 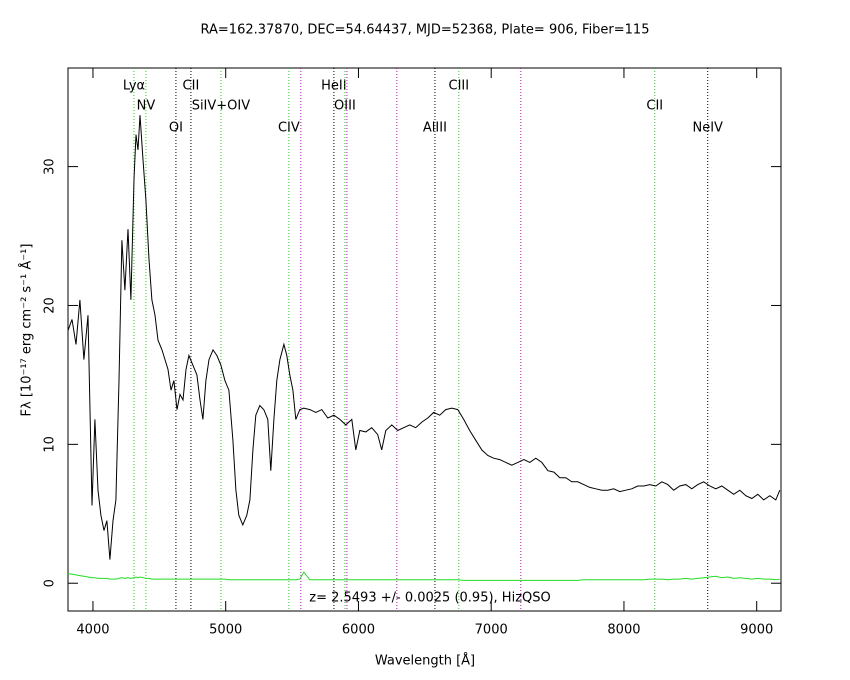 I want to click on x-tick-label: 4000, so click(x=92, y=630).